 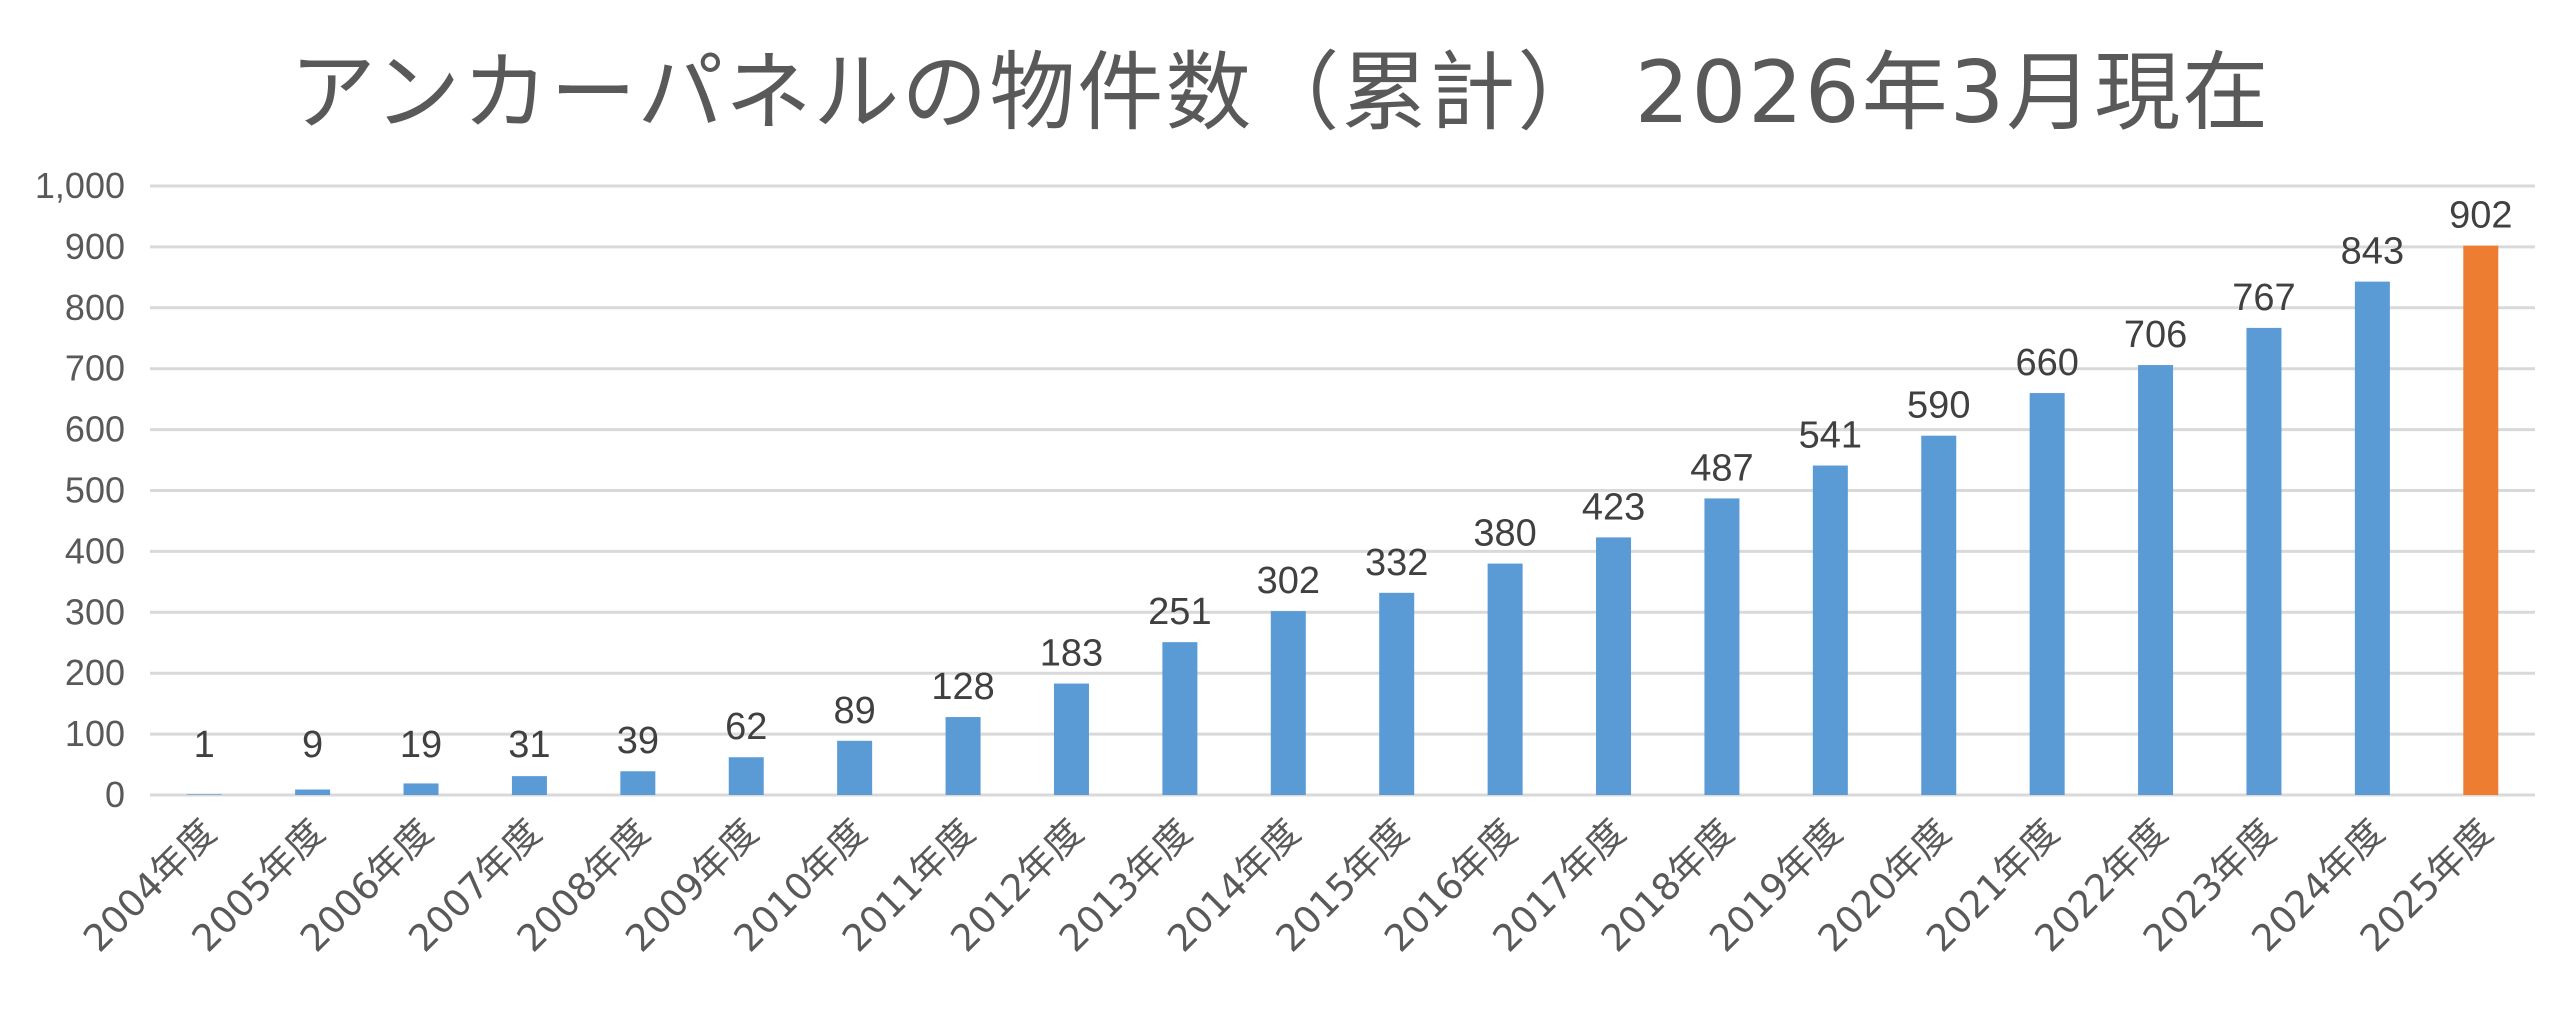 I want to click on data-label: 9, so click(x=312, y=745).